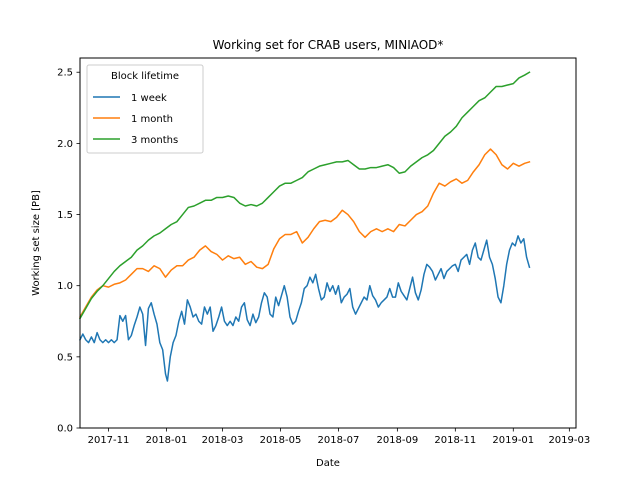 The height and width of the screenshot is (480, 640). Describe the element at coordinates (569, 440) in the screenshot. I see `x-tick-label-9: 2019-03` at that location.